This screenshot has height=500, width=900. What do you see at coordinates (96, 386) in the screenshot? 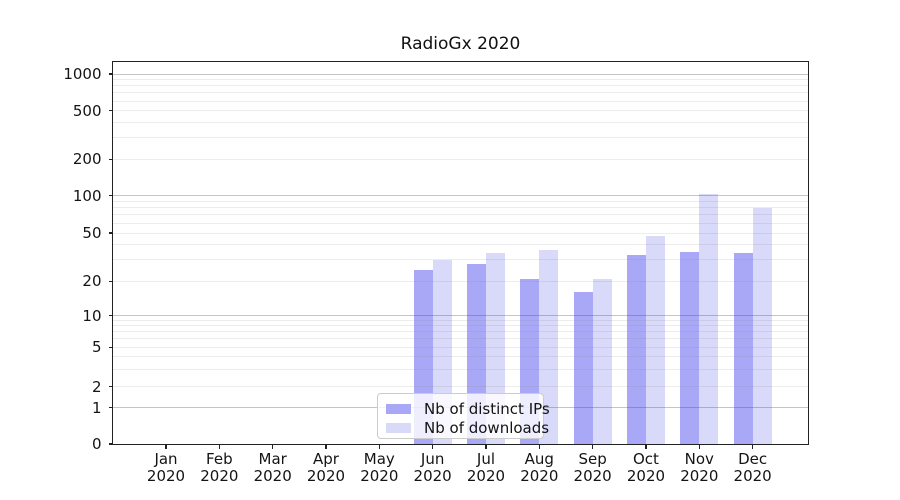
I see `y-tick-label: 2` at bounding box center [96, 386].